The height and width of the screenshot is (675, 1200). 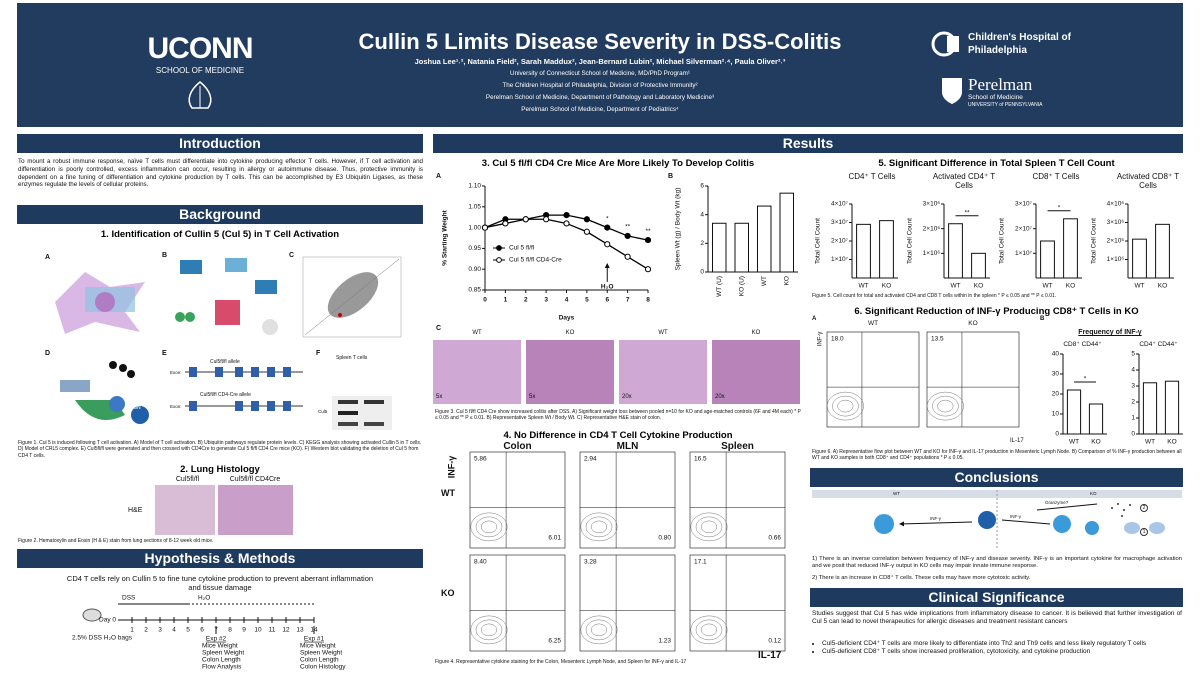 I want to click on logo-penn: Perelman, so click(x=1000, y=84).